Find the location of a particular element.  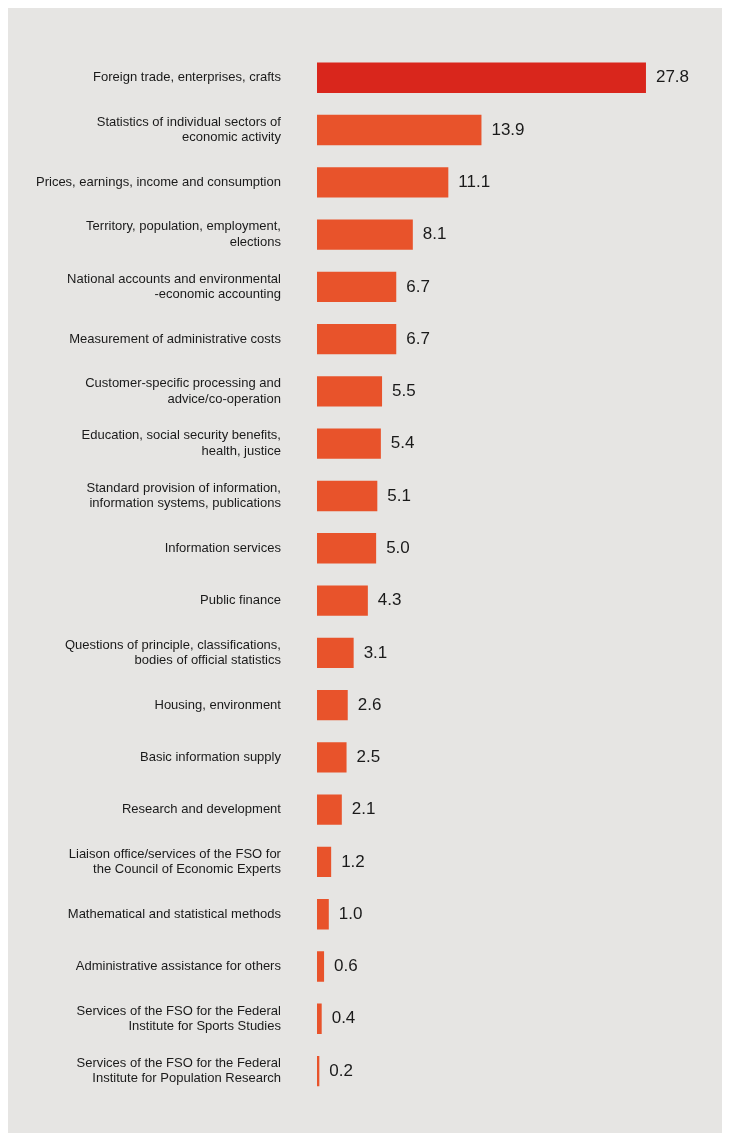

y-tick-label: Territory, population, employment, elections is located at coordinates (184, 233).